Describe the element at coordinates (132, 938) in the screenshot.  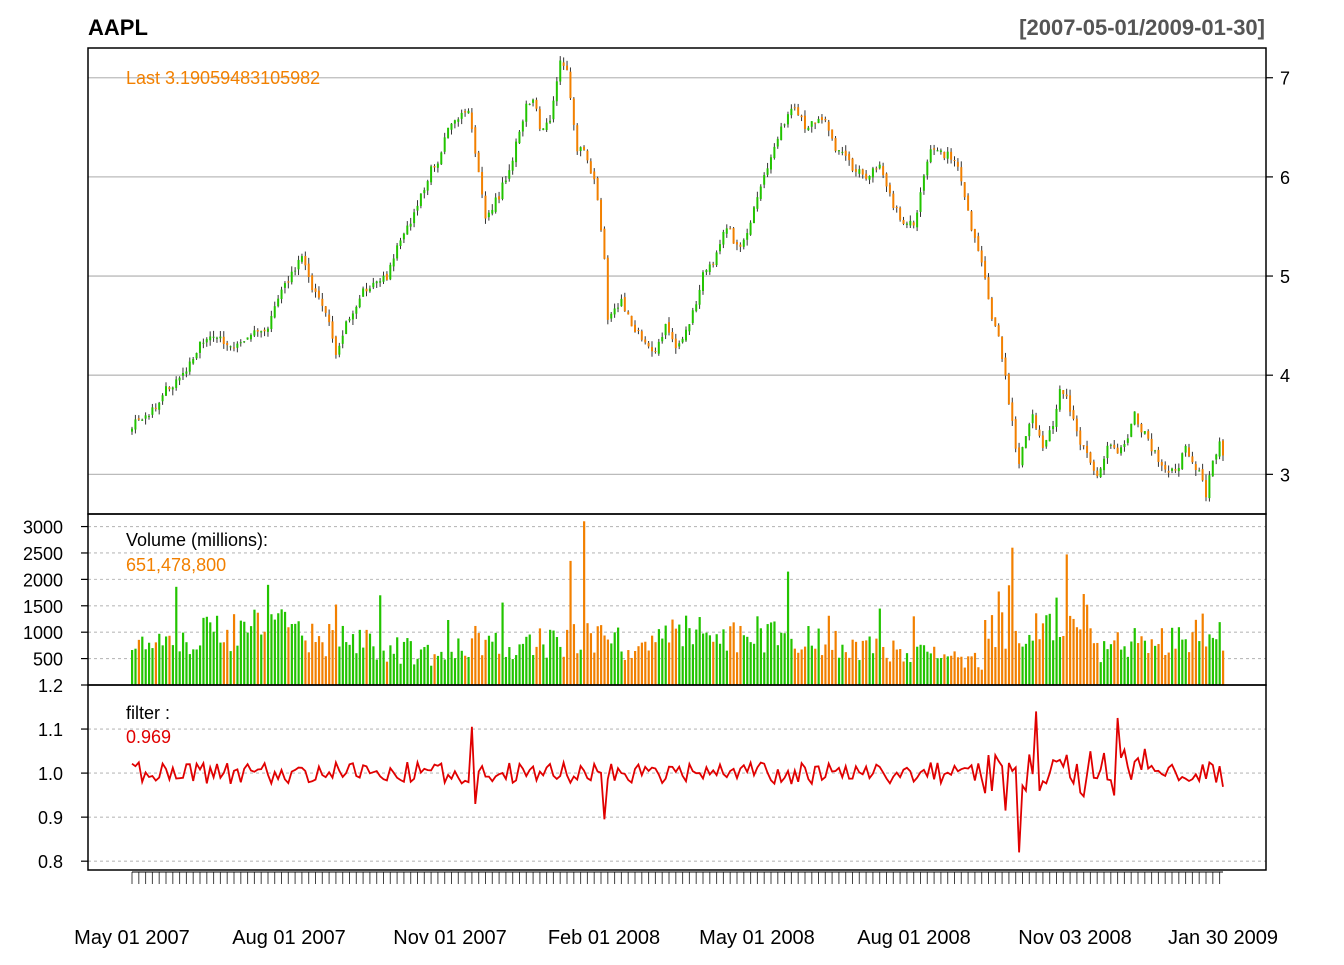
I see `x-tick-label: May 01 2007` at that location.